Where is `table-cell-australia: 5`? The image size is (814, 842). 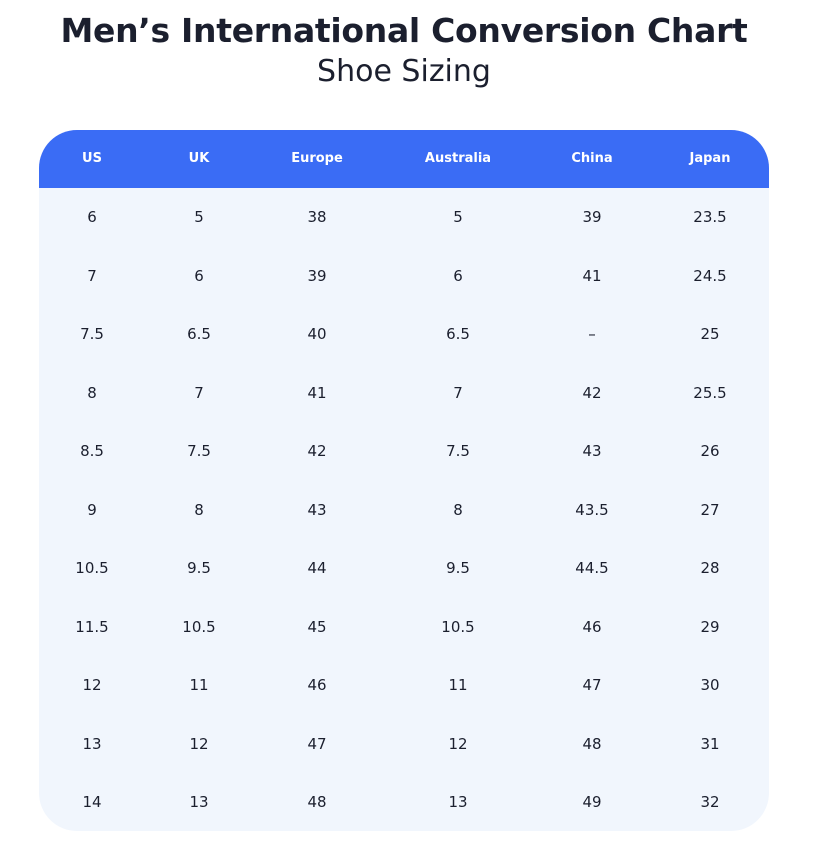
table-cell-australia: 5 is located at coordinates (458, 217).